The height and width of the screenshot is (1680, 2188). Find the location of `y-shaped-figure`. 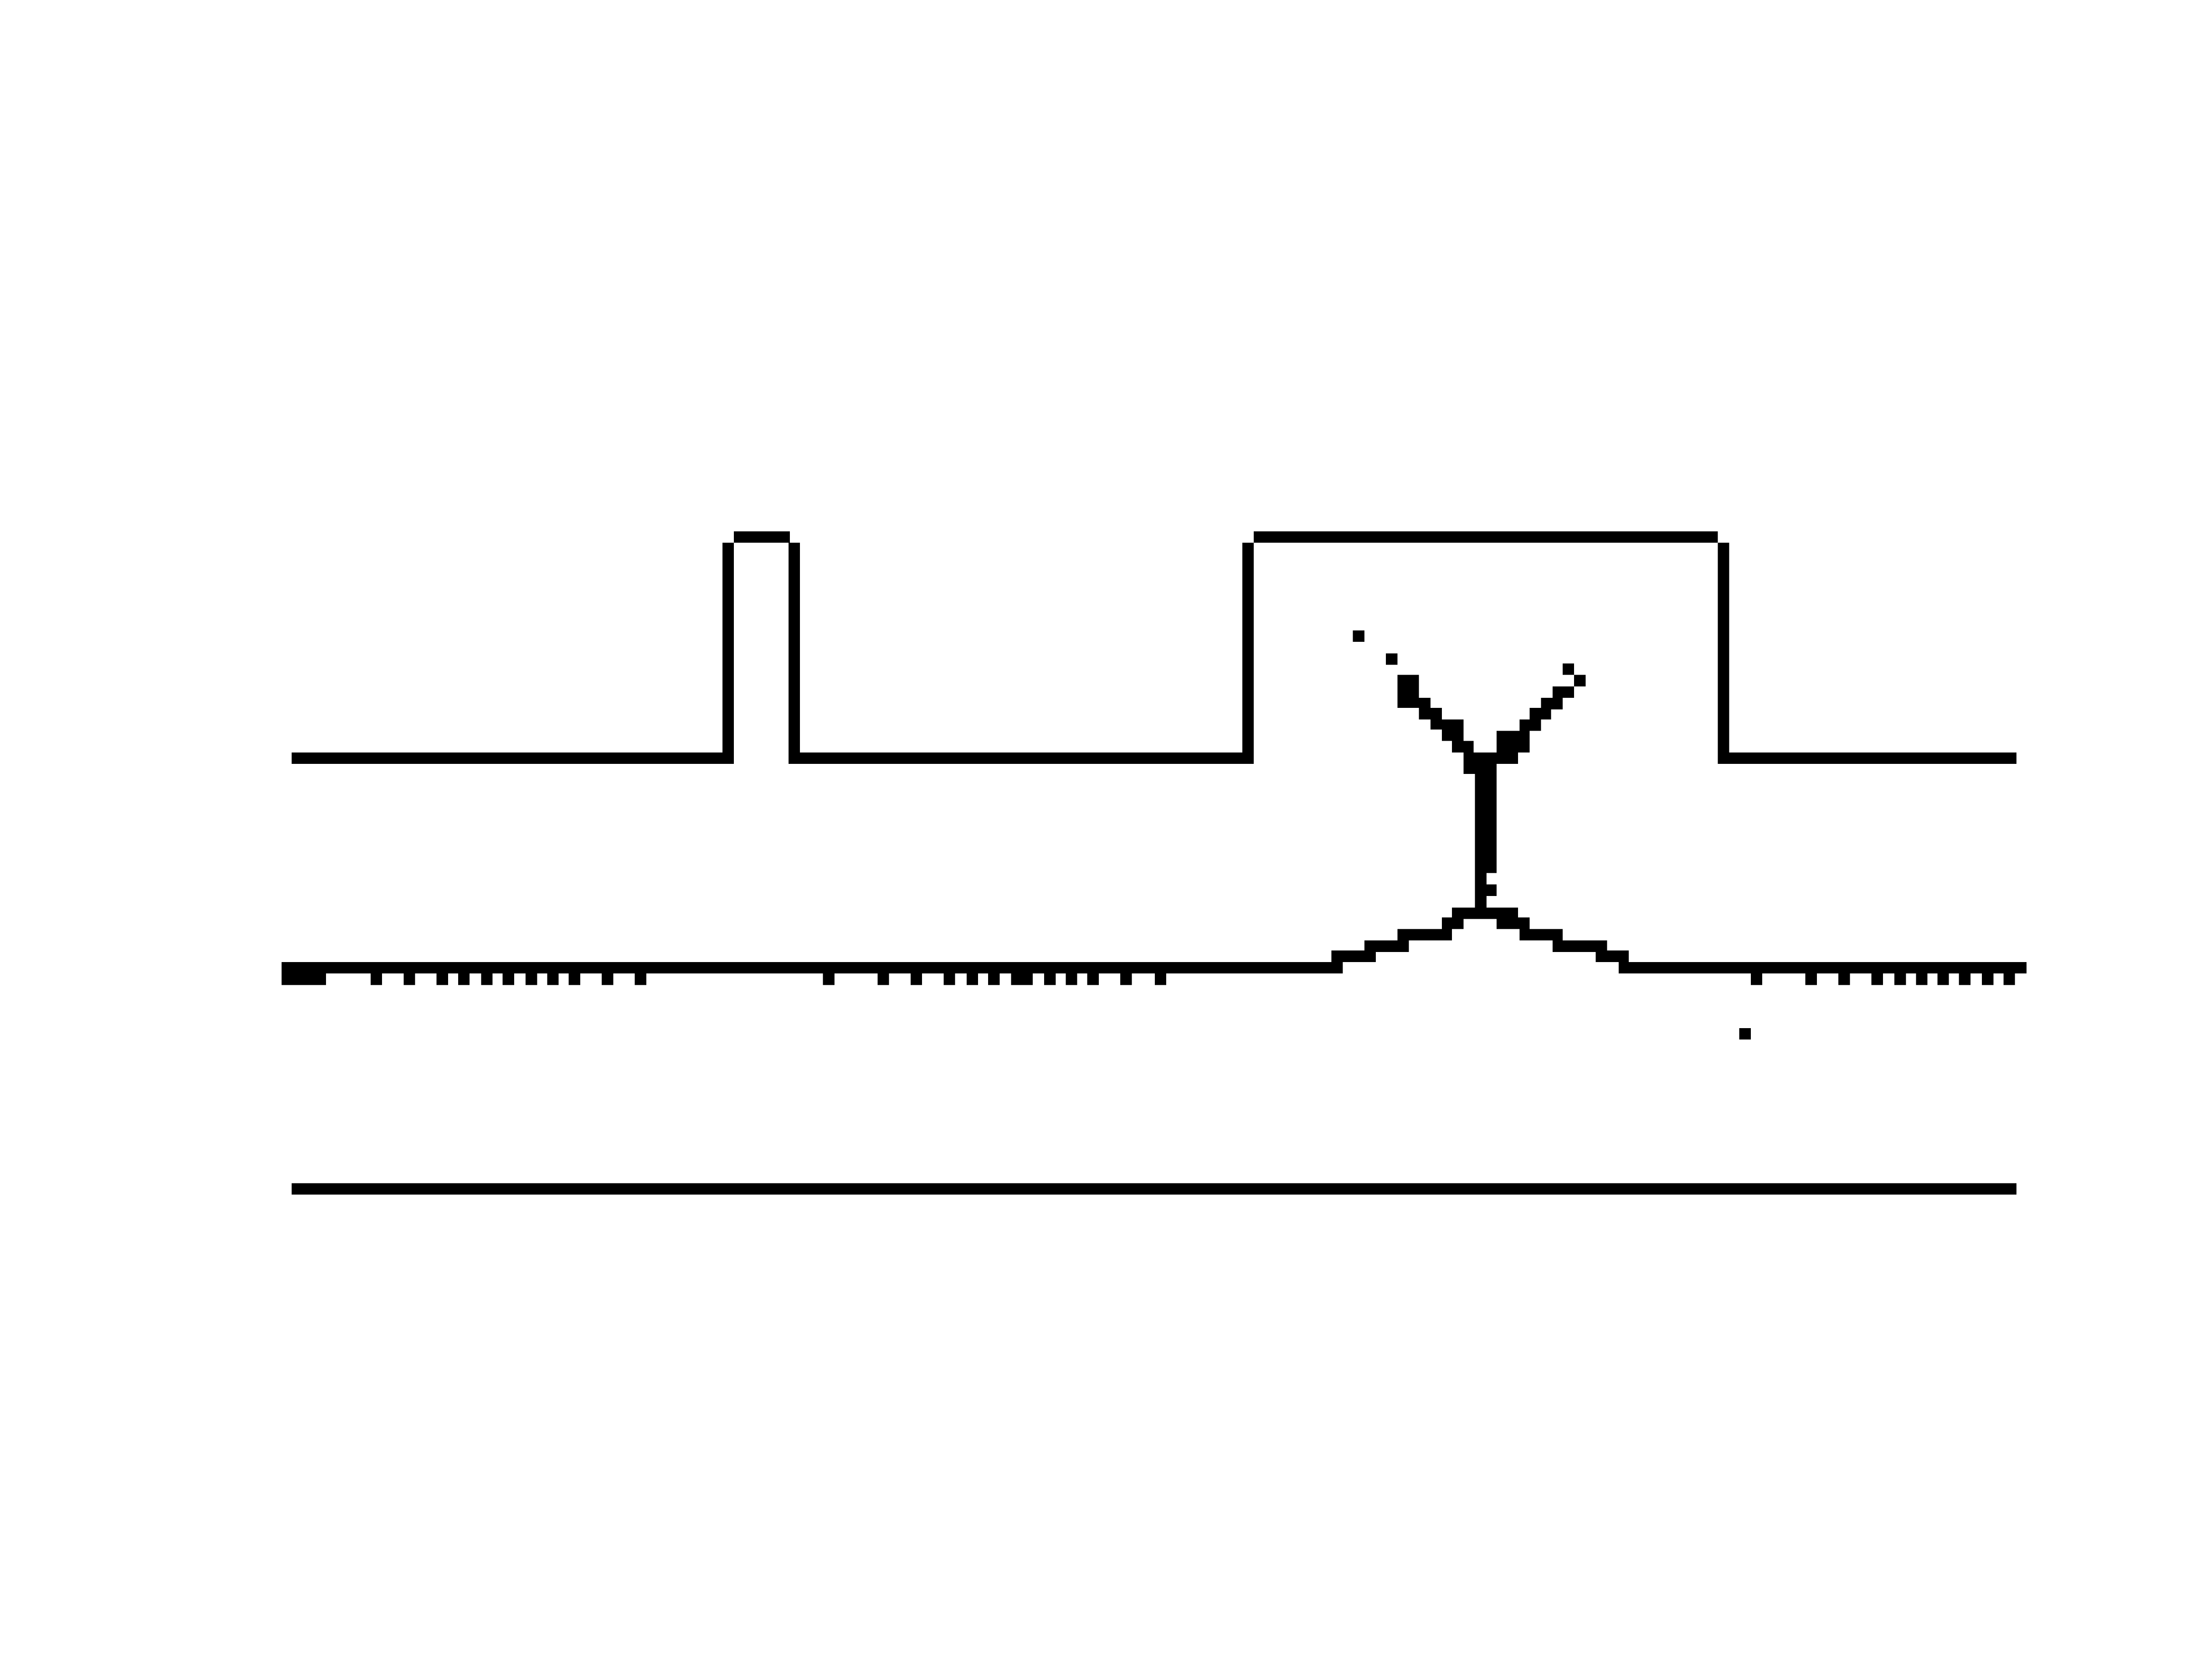

y-shaped-figure is located at coordinates (1469, 769).